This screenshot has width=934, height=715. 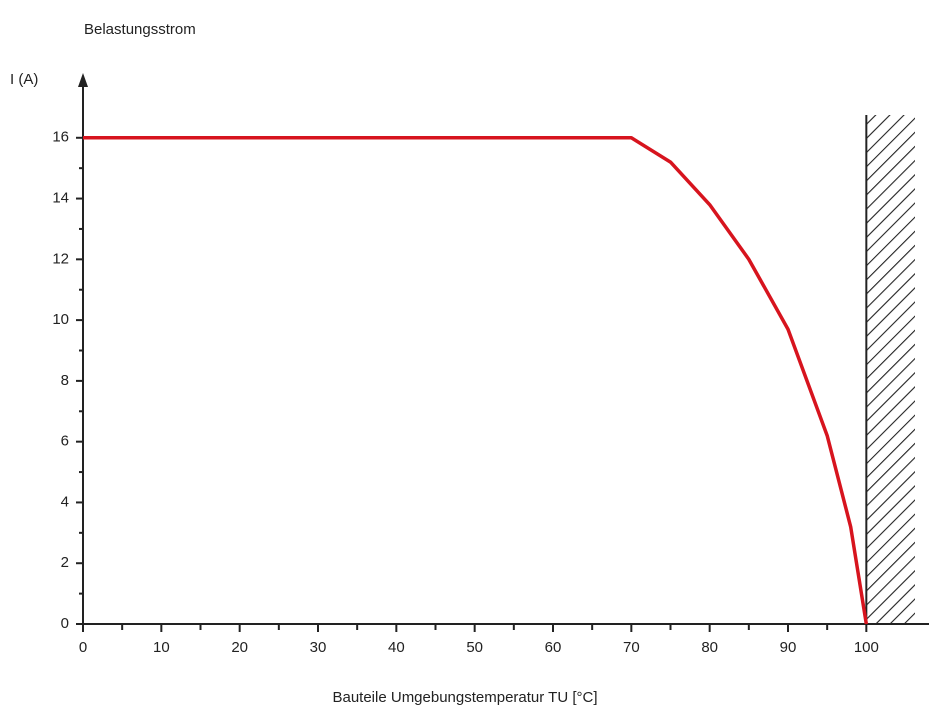 I want to click on y-tick-label: 0, so click(x=65, y=623).